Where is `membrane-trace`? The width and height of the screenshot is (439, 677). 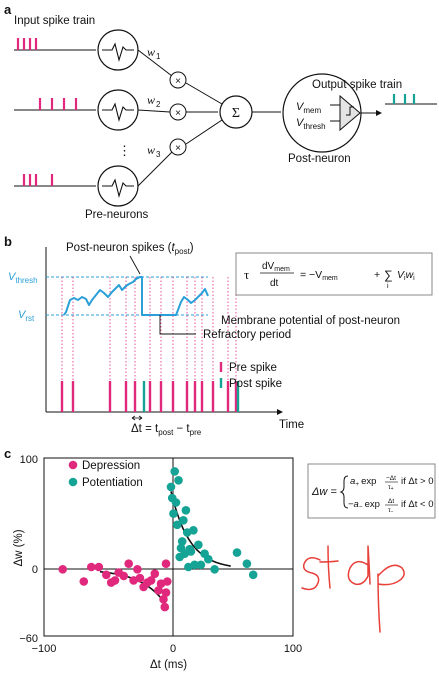 membrane-trace is located at coordinates (136, 296).